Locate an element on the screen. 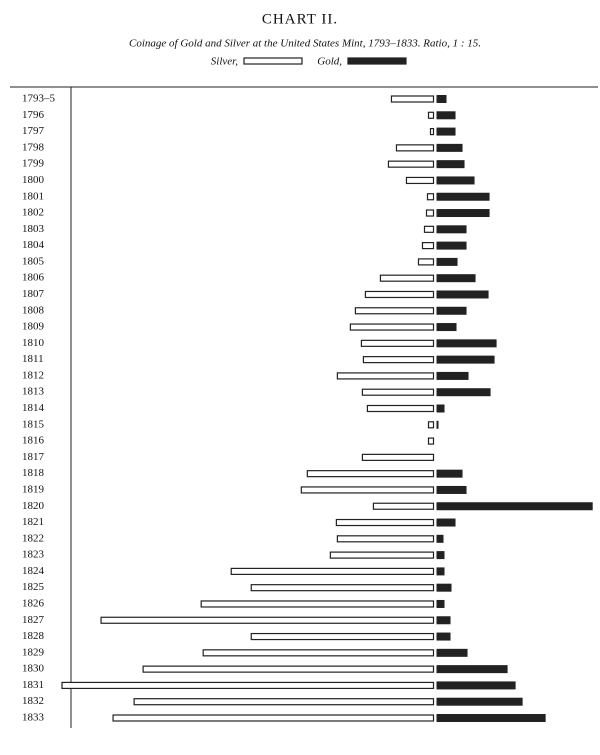 The width and height of the screenshot is (600, 755). legend-label: Gold, is located at coordinates (329, 62).